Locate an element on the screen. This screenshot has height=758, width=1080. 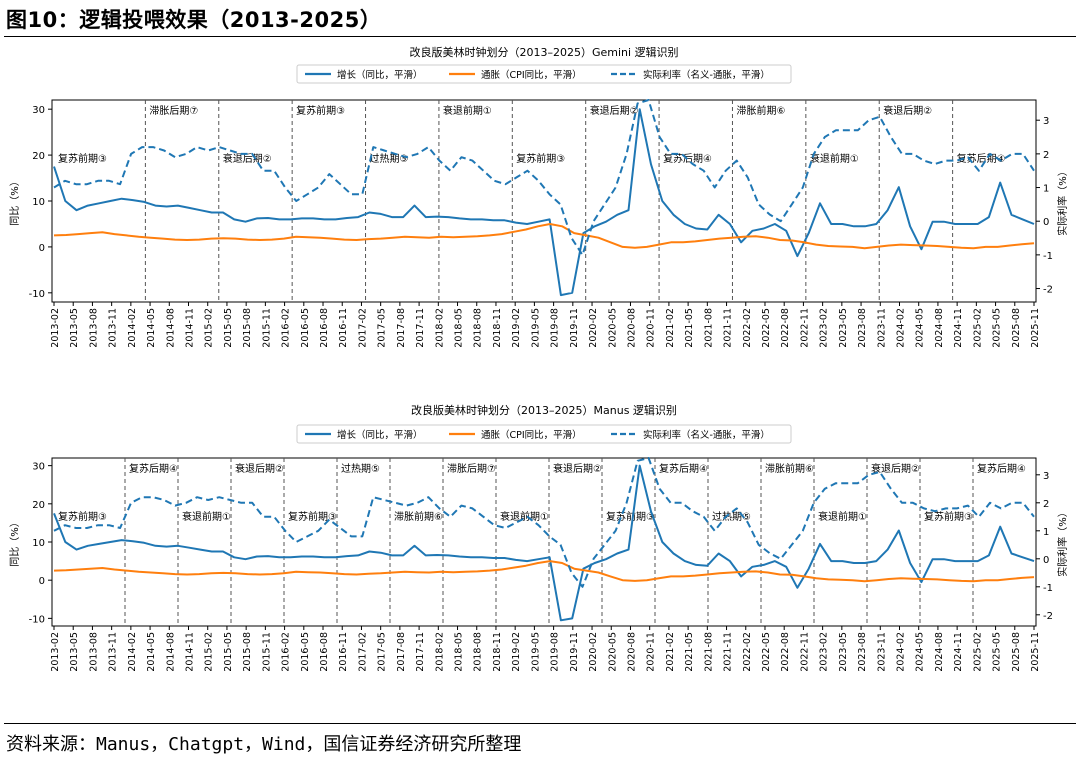
legend-label-2: 通胀（CPI同比，平滑） is located at coordinates (531, 75).